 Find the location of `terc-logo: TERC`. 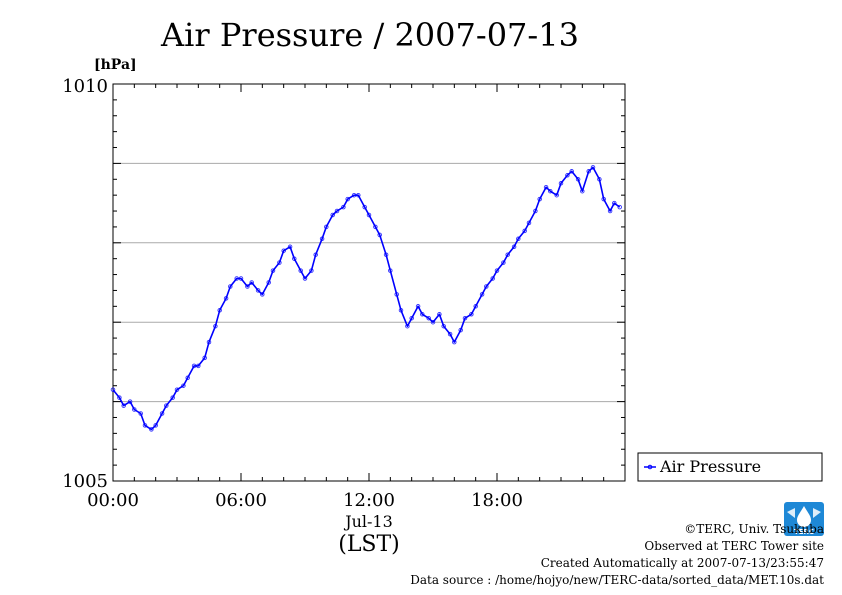

terc-logo: TERC is located at coordinates (804, 519).